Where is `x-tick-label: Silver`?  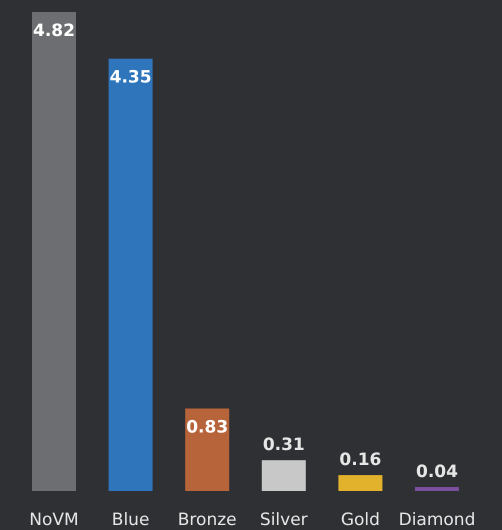 x-tick-label: Silver is located at coordinates (284, 520).